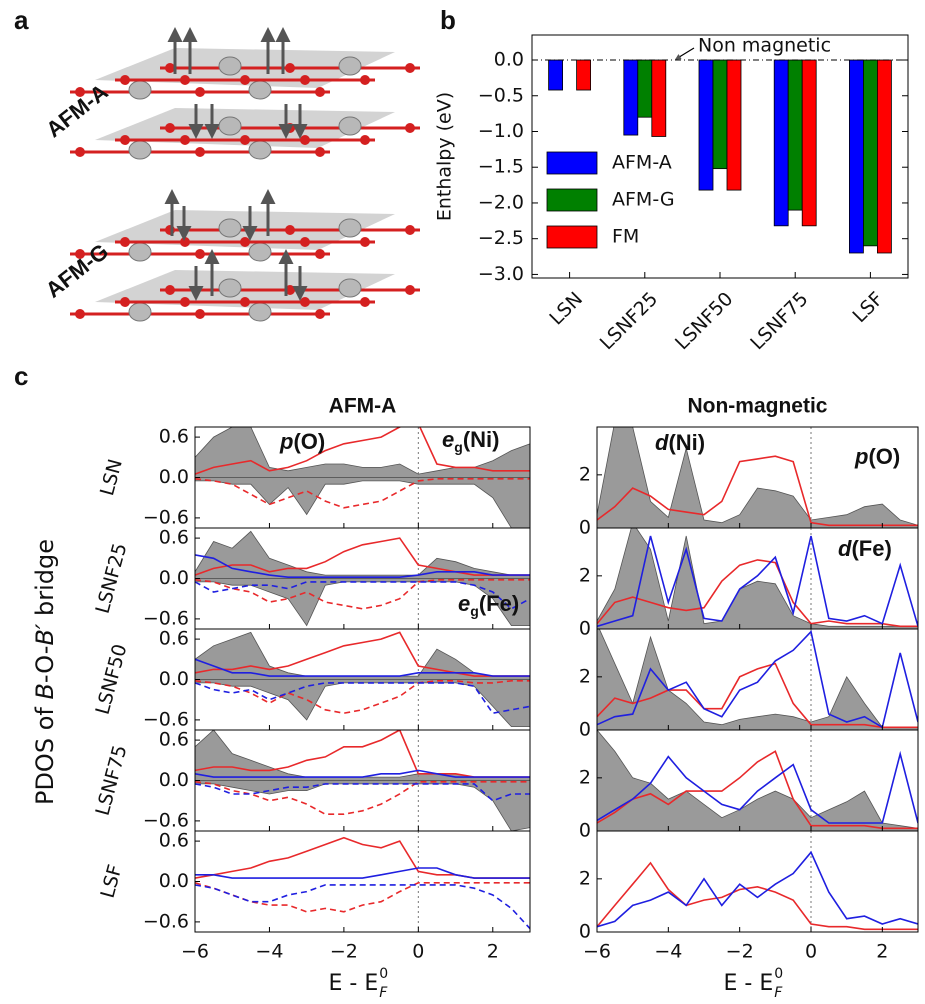 This screenshot has width=925, height=1004. I want to click on panel-label: a, so click(21, 20).